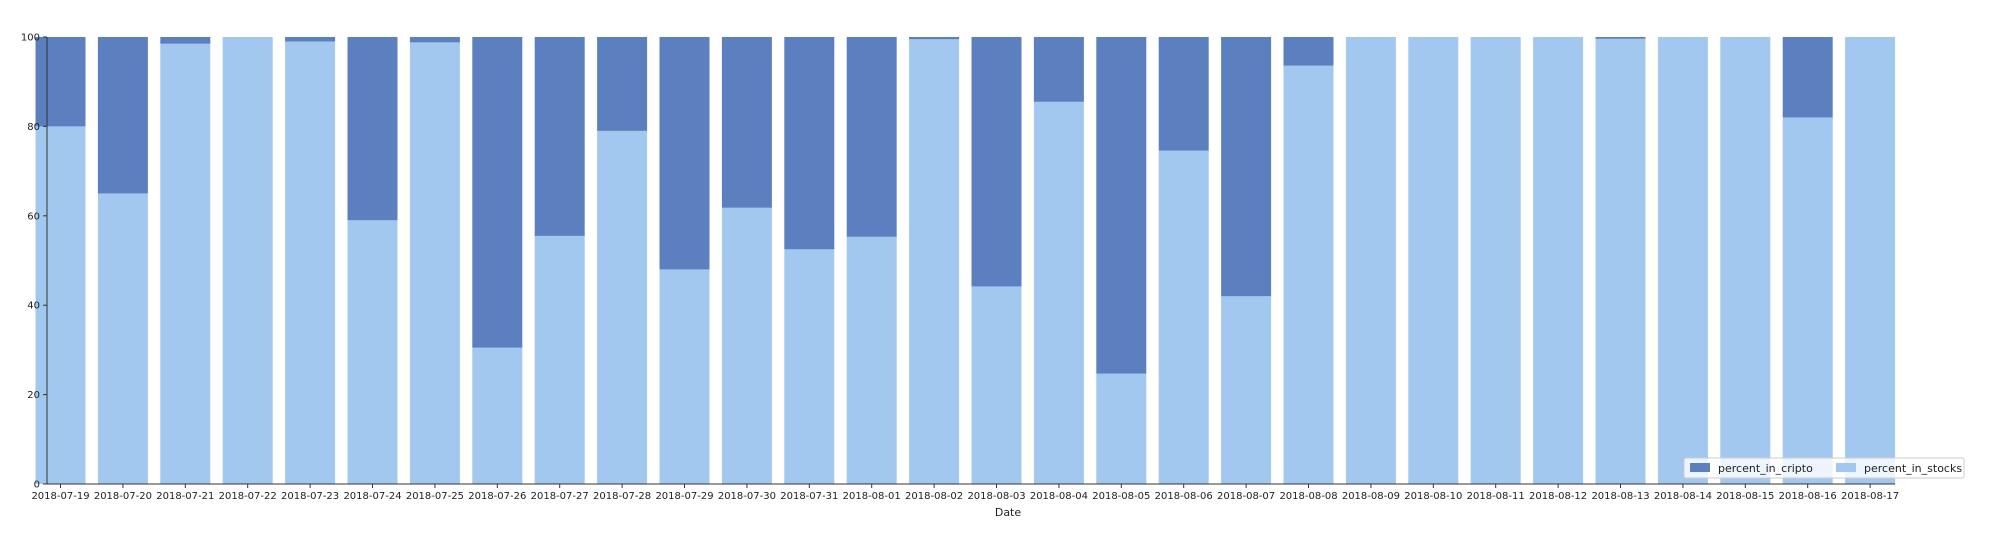 The height and width of the screenshot is (542, 1996). I want to click on x-tick-label: 2018-08-08, so click(1308, 496).